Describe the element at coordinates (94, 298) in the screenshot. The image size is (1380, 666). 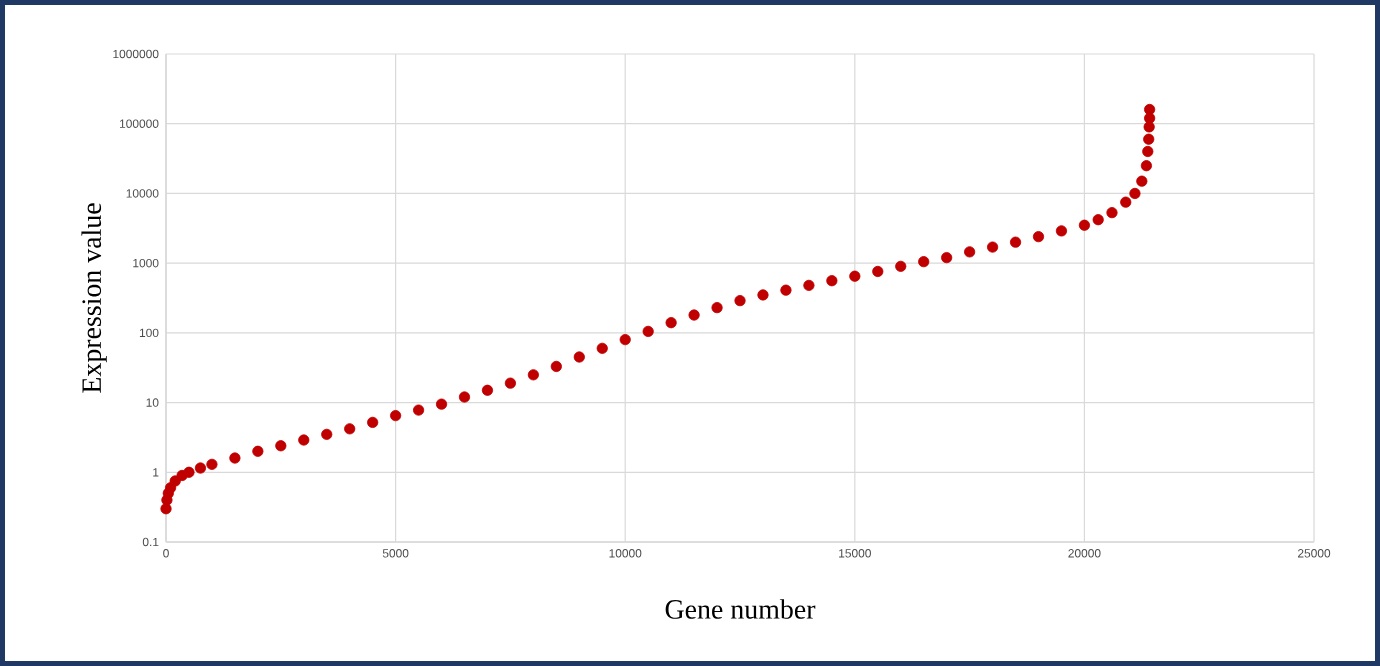
I see `y-axis-title: Expression value` at that location.